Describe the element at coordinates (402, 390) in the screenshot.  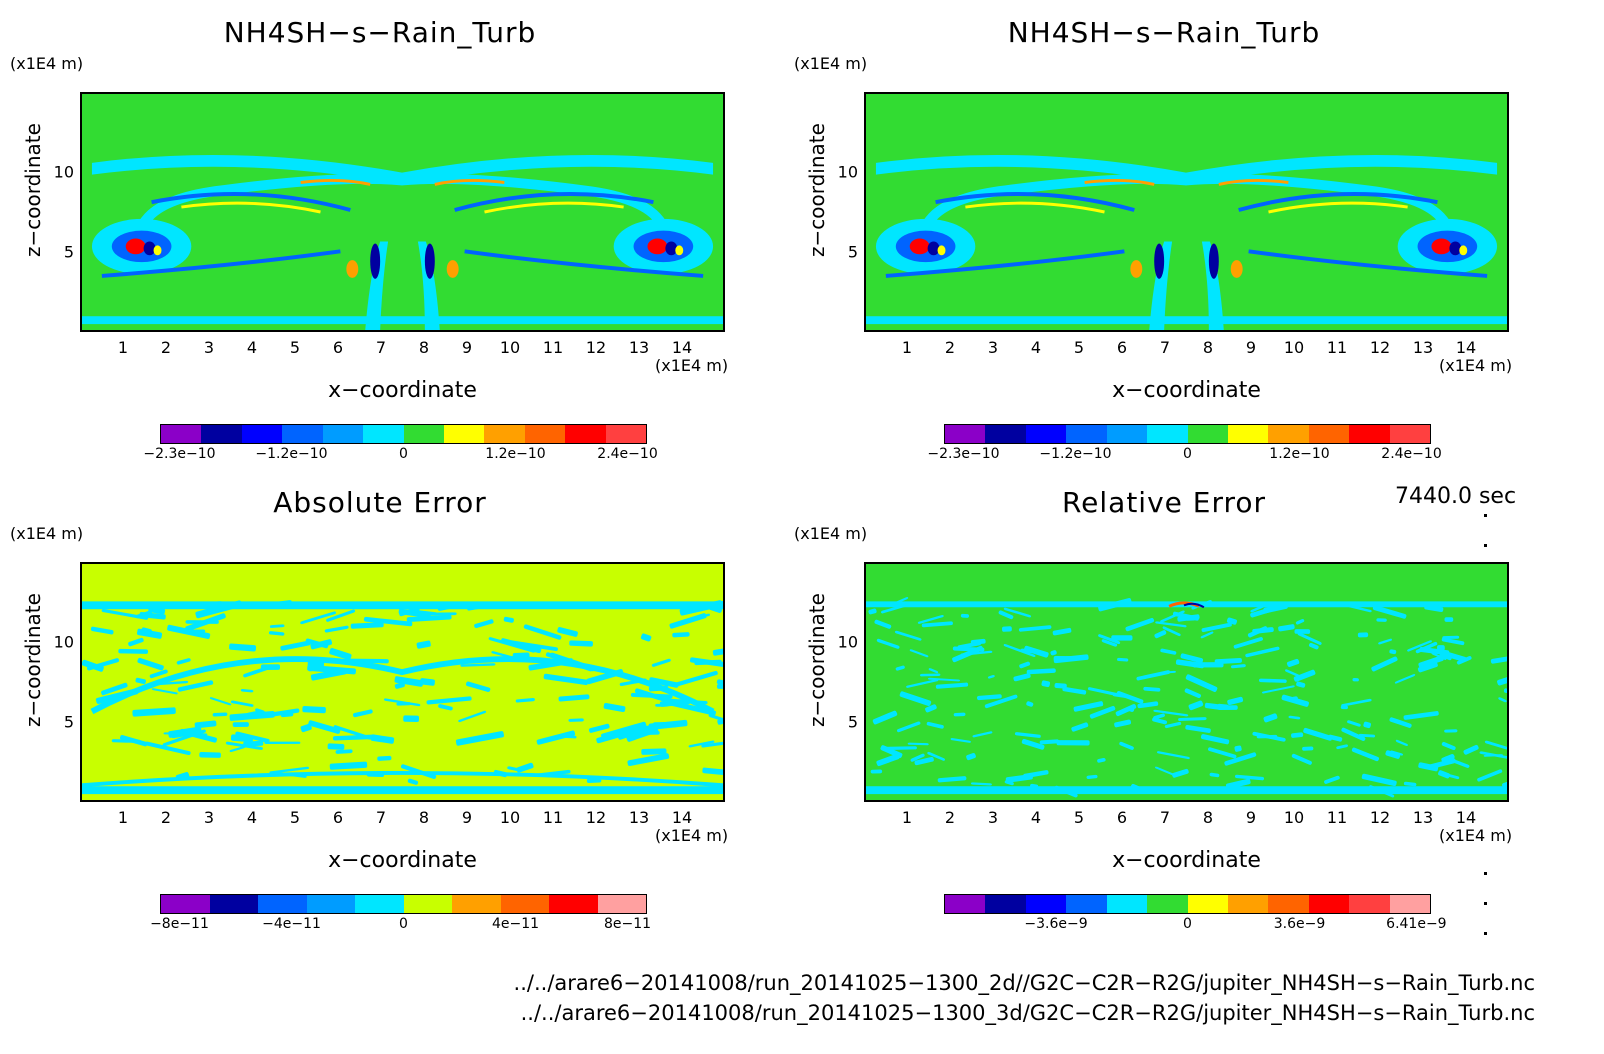
I see `x-axis-label: x−coordinate` at that location.